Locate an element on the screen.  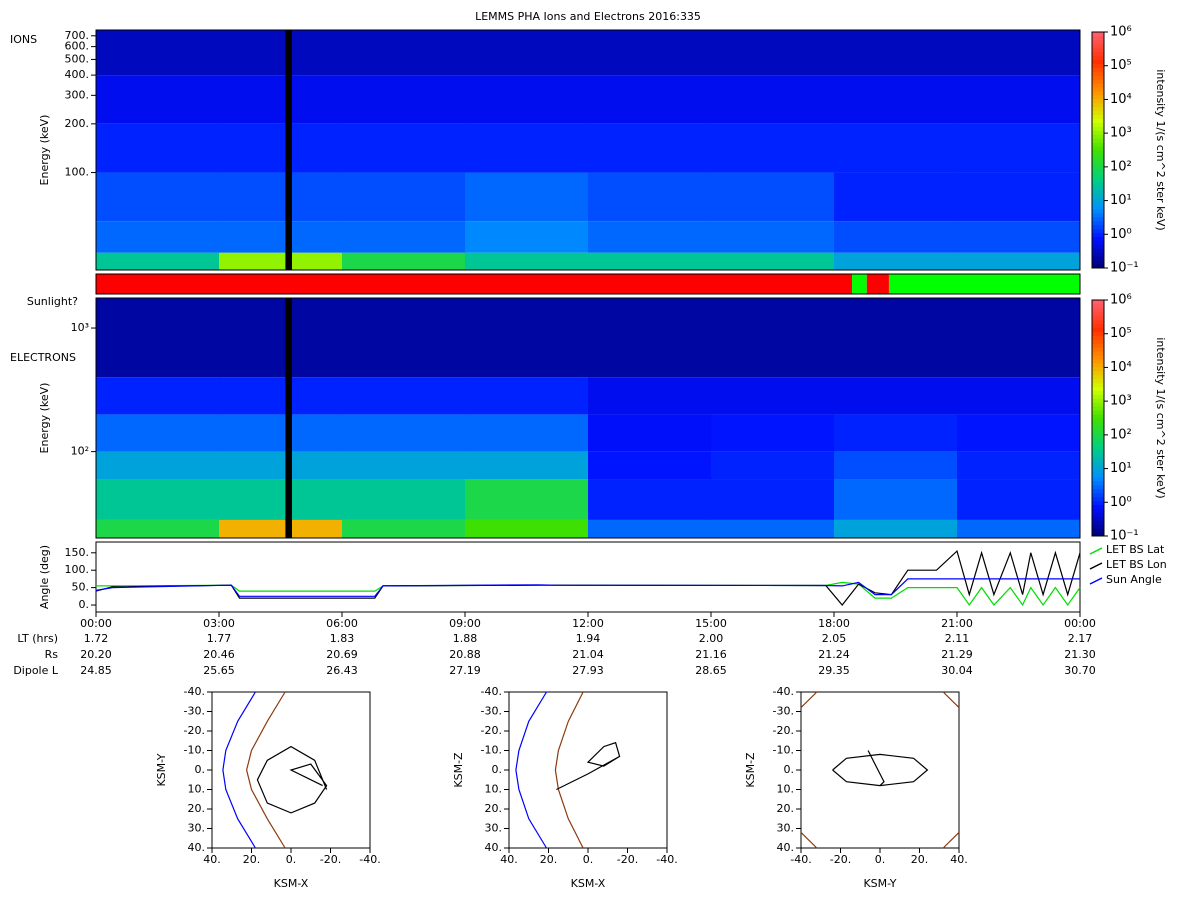
y-tick-label: 40. is located at coordinates (494, 847).